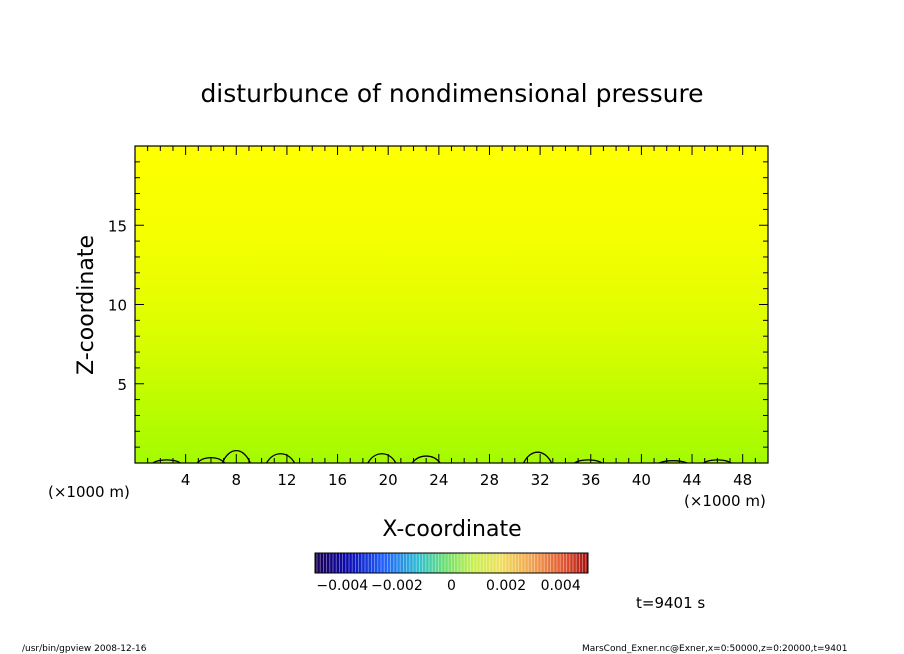  What do you see at coordinates (342, 586) in the screenshot?
I see `colorbar-tick-label: −0.004` at bounding box center [342, 586].